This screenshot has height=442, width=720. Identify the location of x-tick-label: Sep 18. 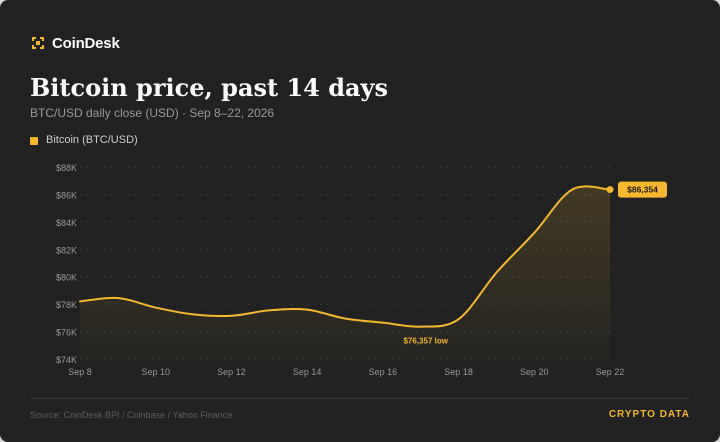
(458, 372).